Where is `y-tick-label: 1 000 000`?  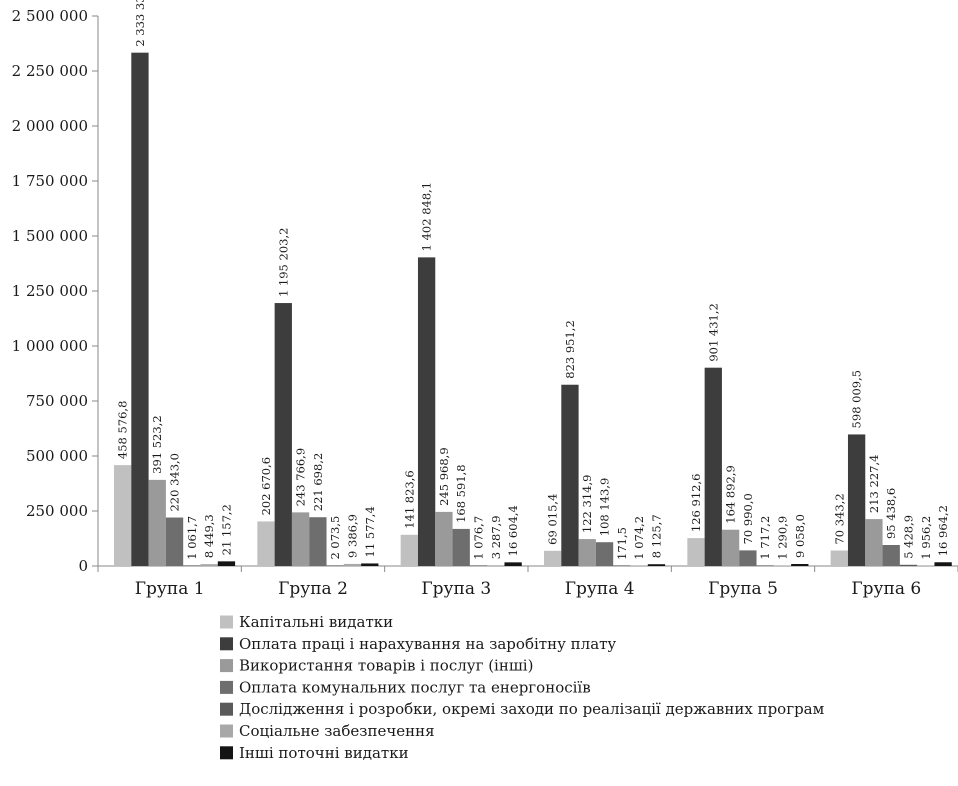 y-tick-label: 1 000 000 is located at coordinates (50, 346).